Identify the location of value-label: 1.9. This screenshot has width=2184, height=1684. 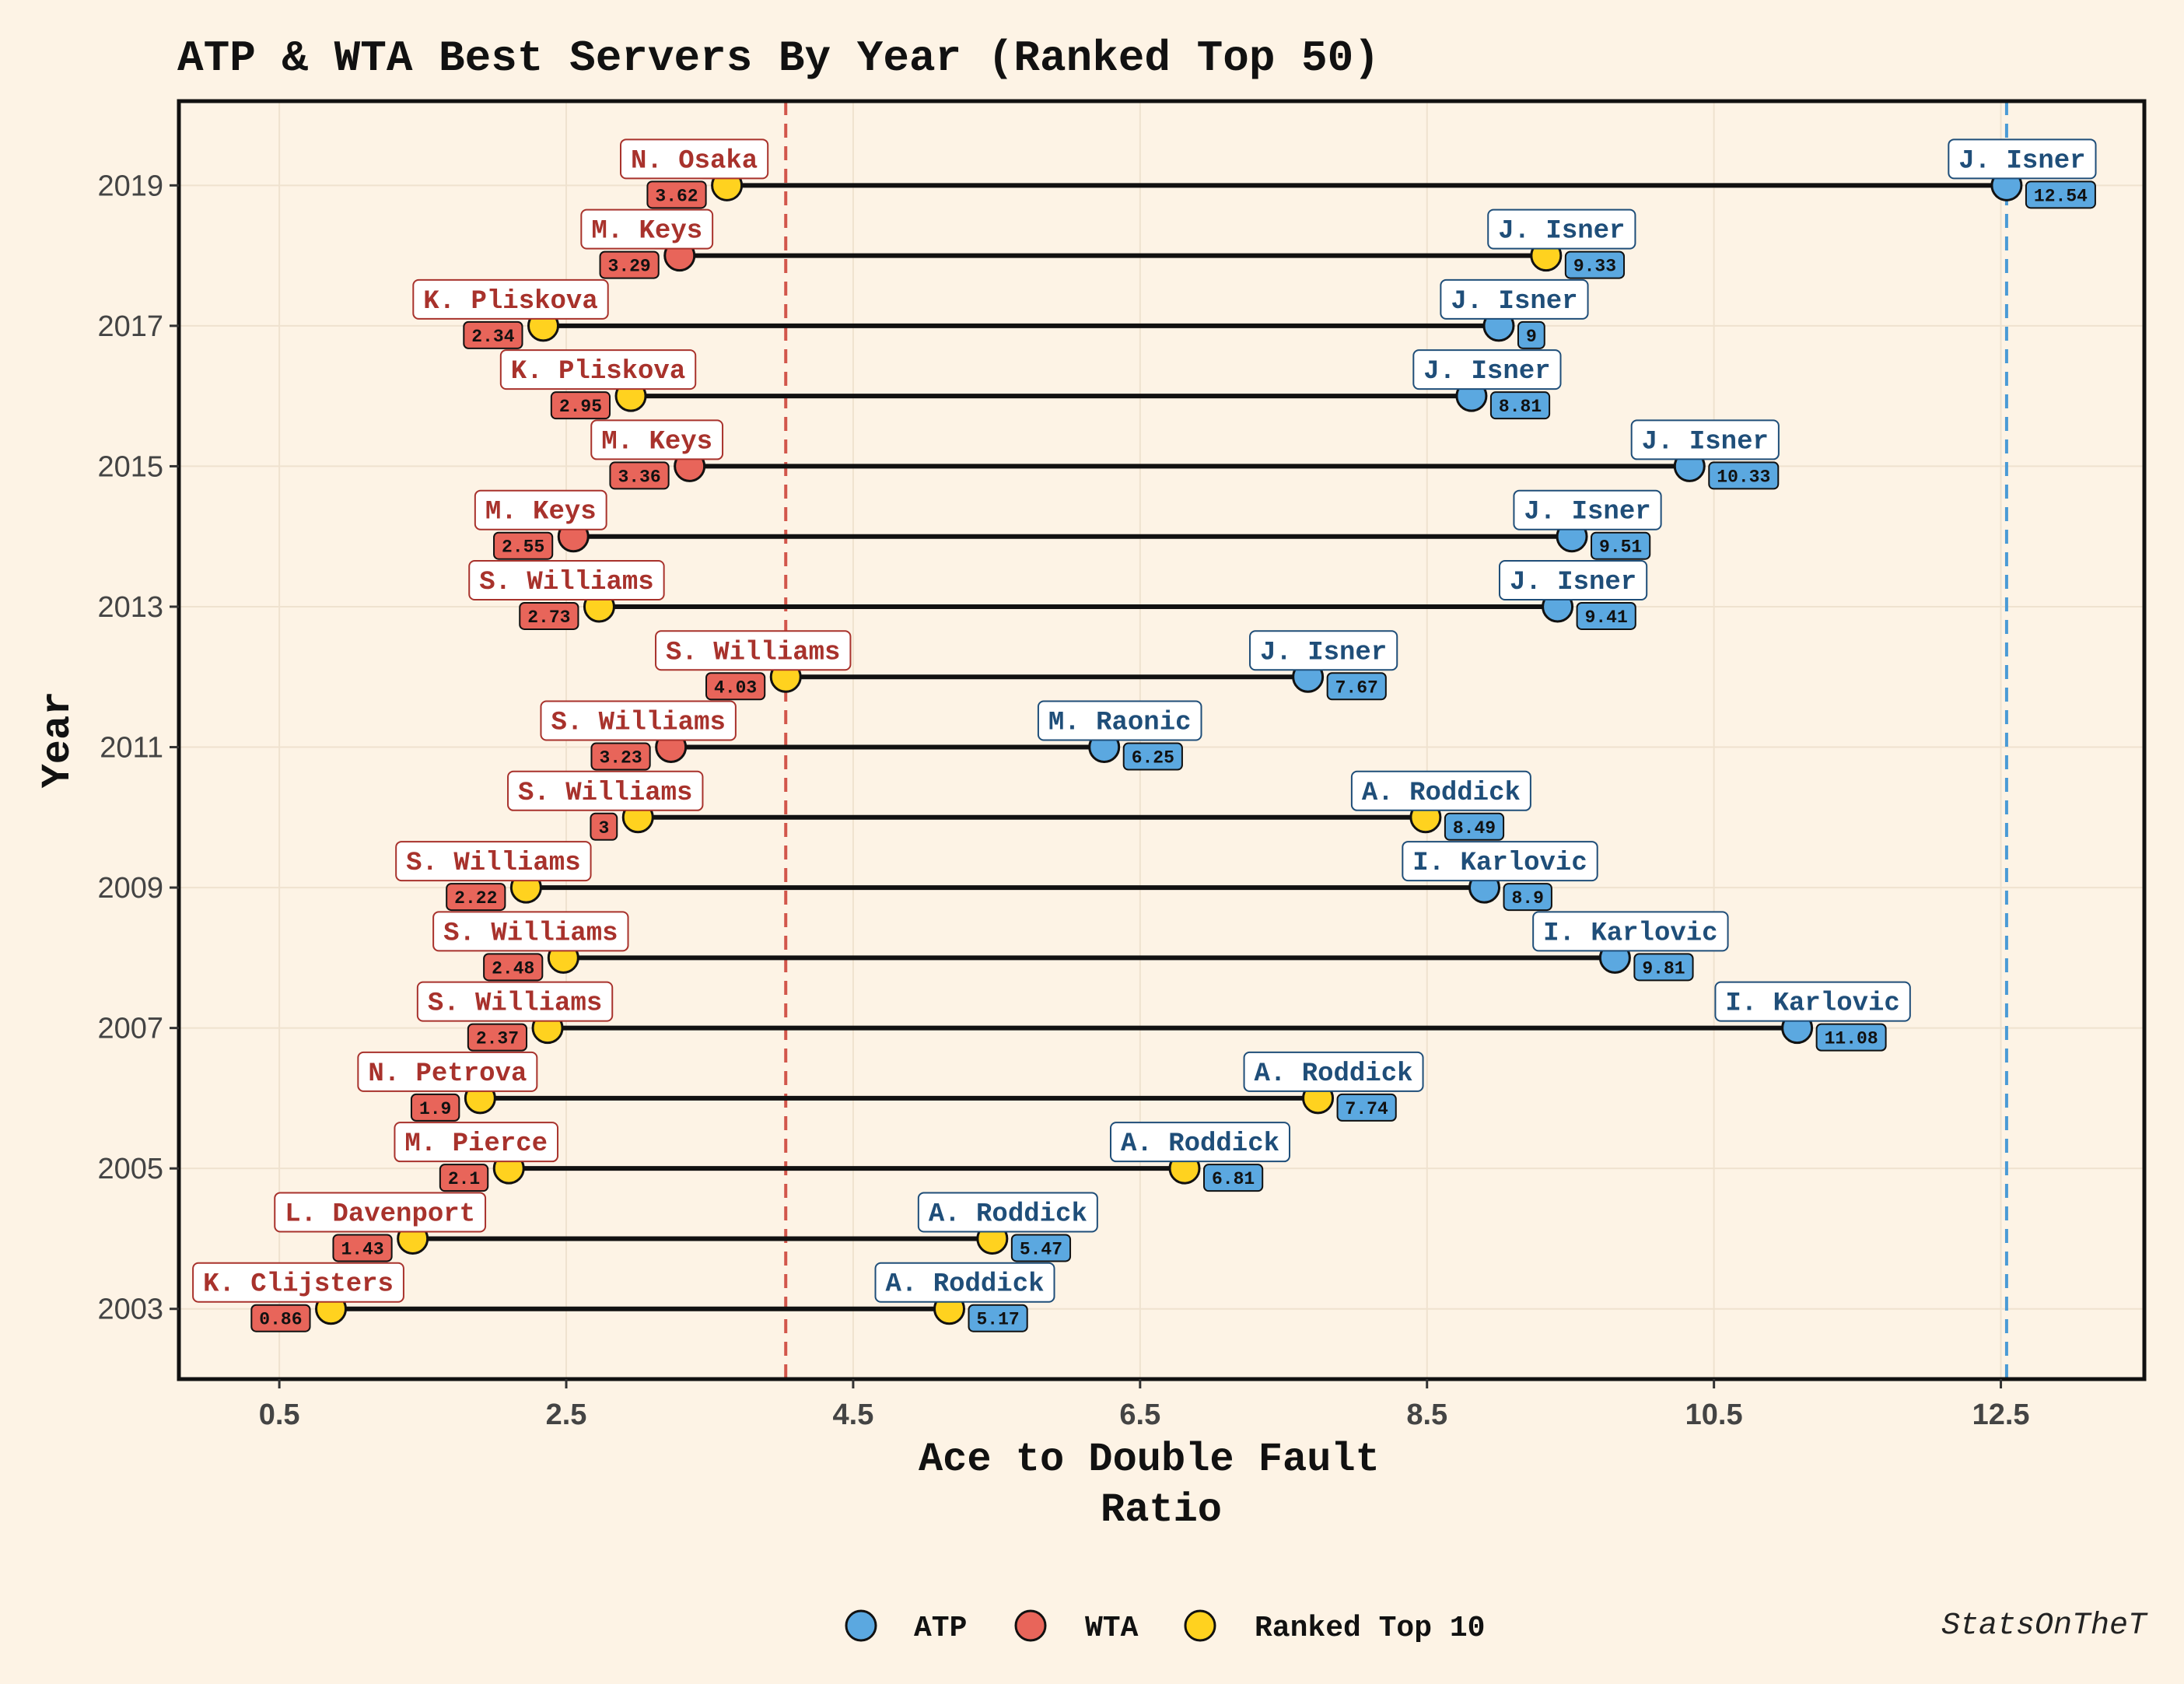
(435, 1109).